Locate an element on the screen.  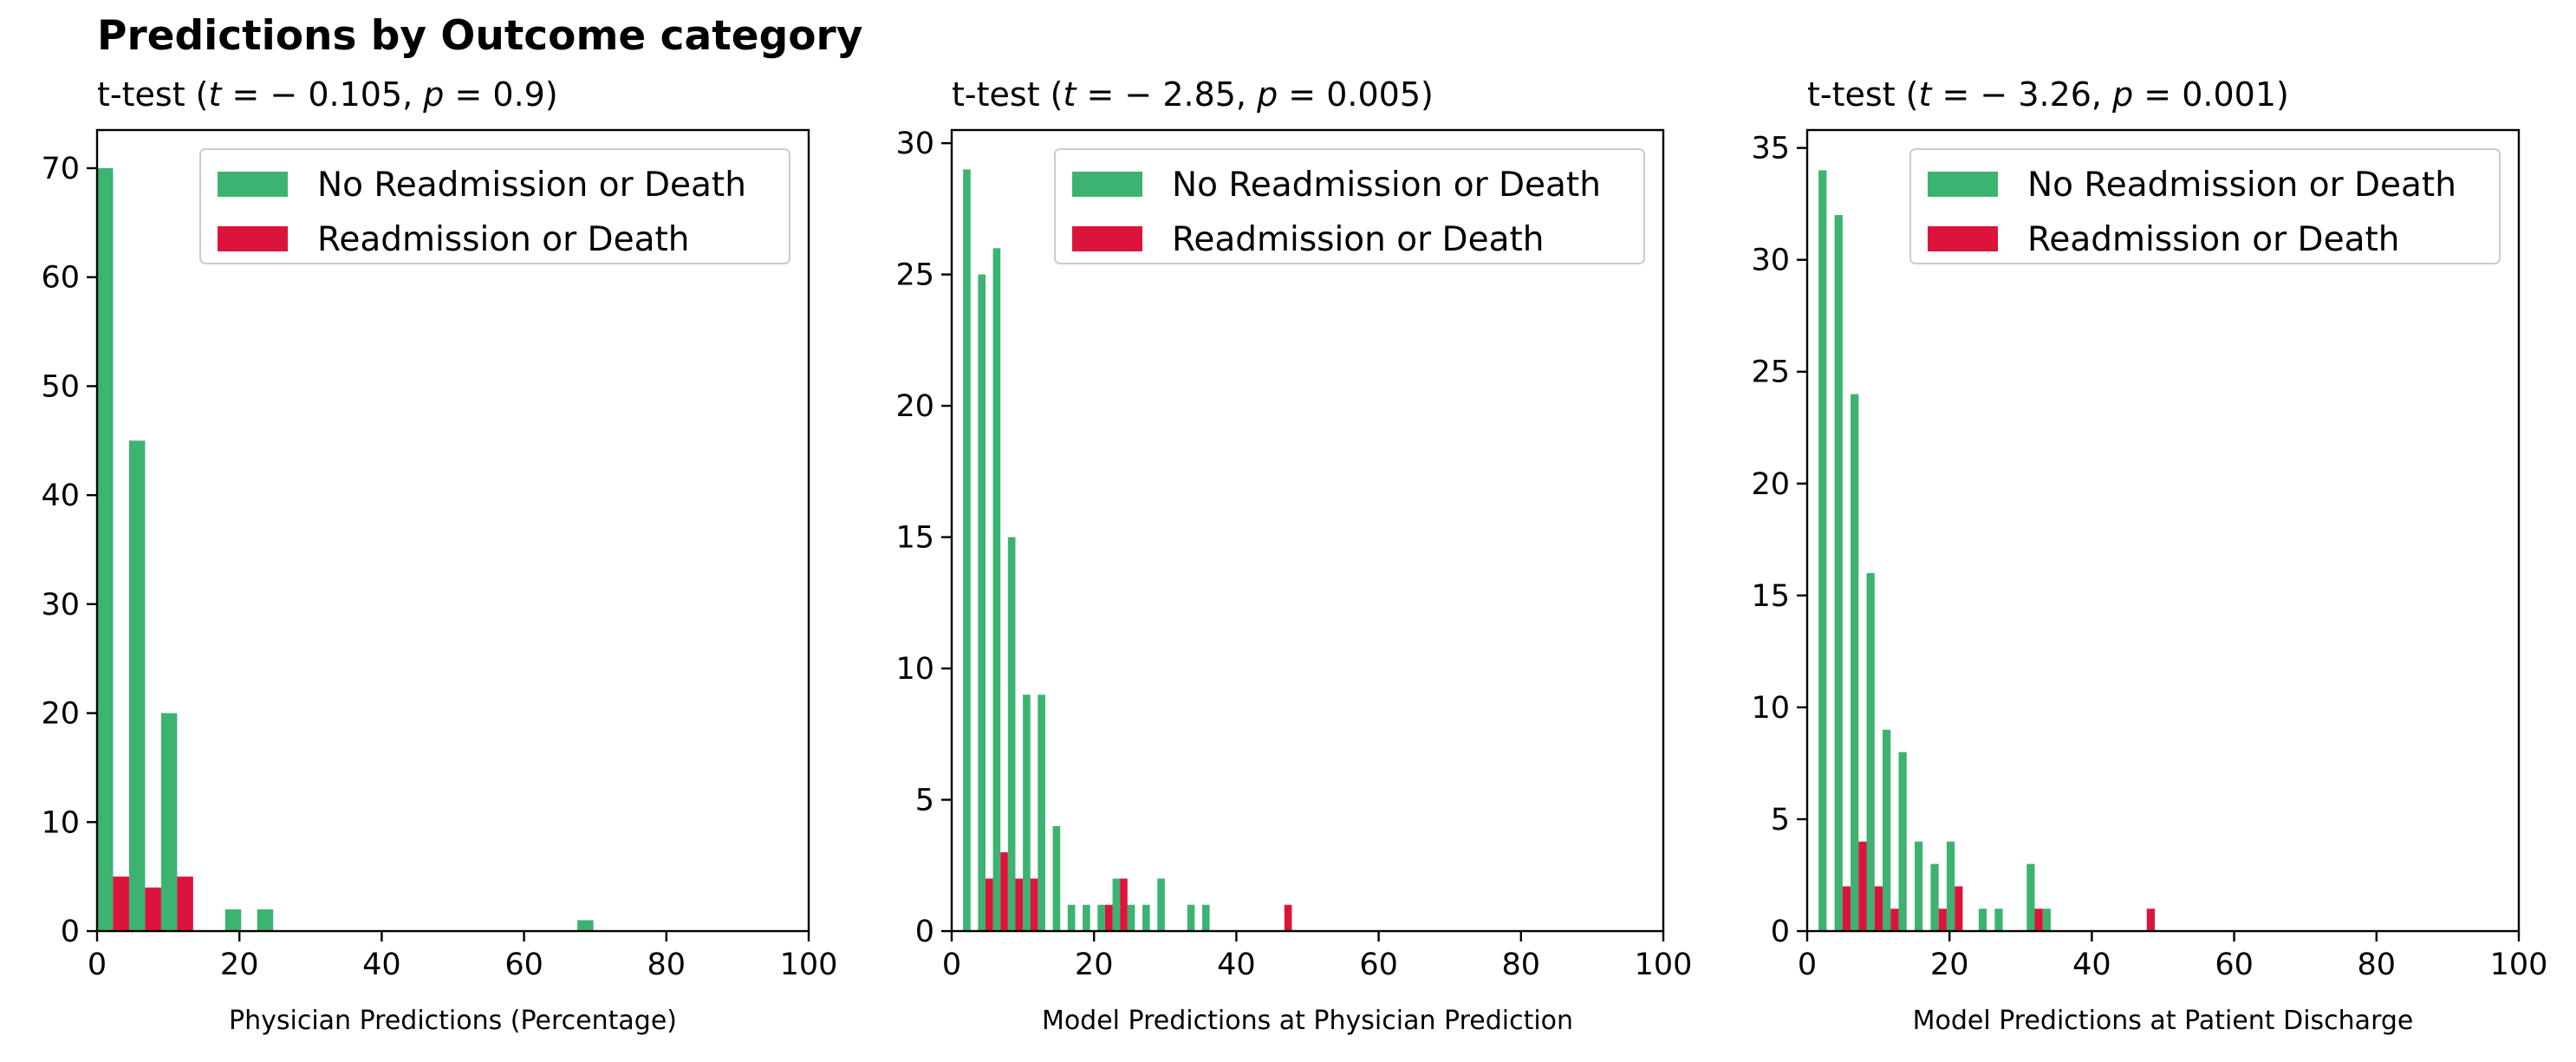
figure-title: Predictions by Outcome category is located at coordinates (480, 36).